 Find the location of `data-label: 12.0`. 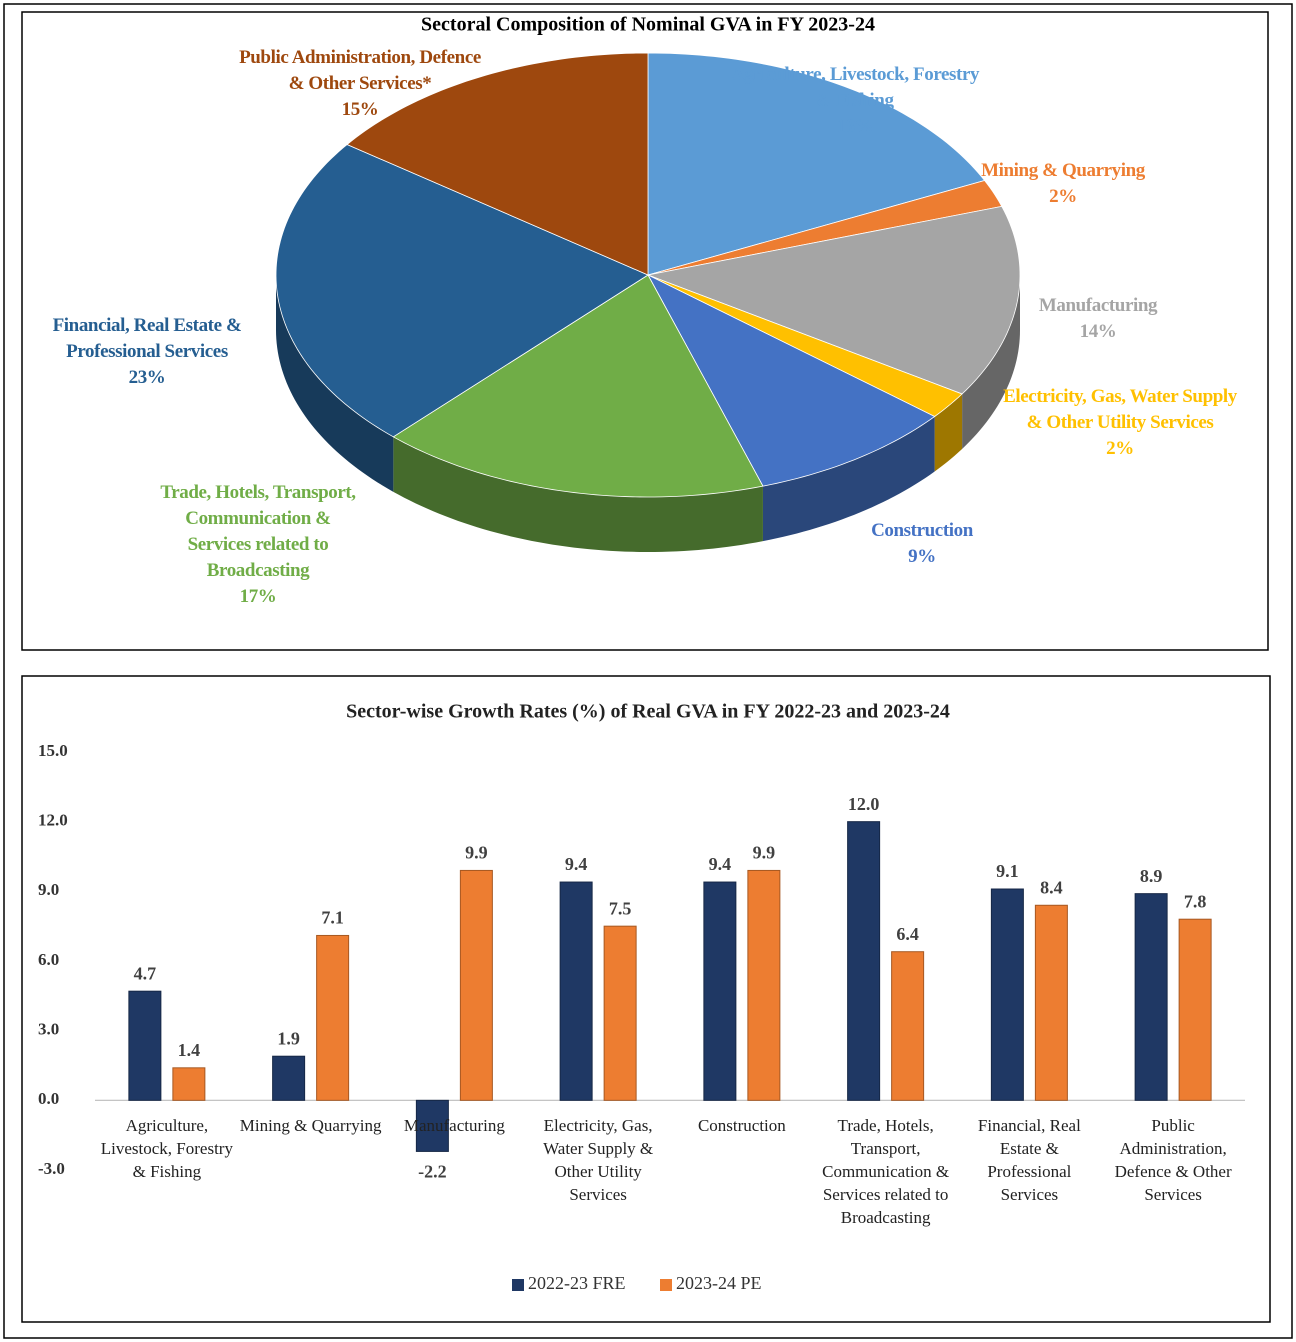

data-label: 12.0 is located at coordinates (864, 804).